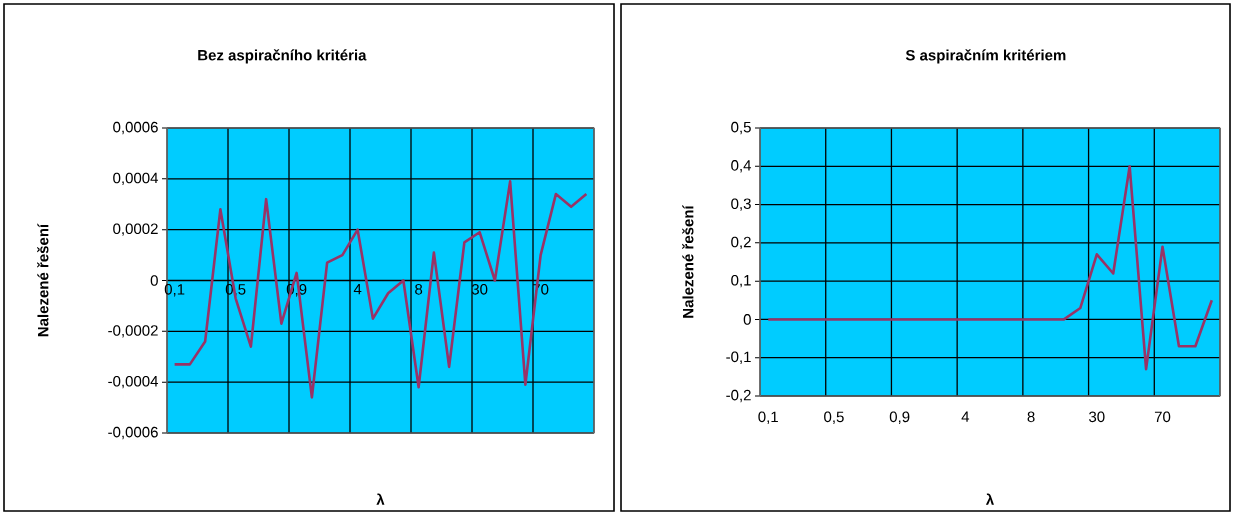  Describe the element at coordinates (136, 179) in the screenshot. I see `y-tick-label: 0,0004` at that location.